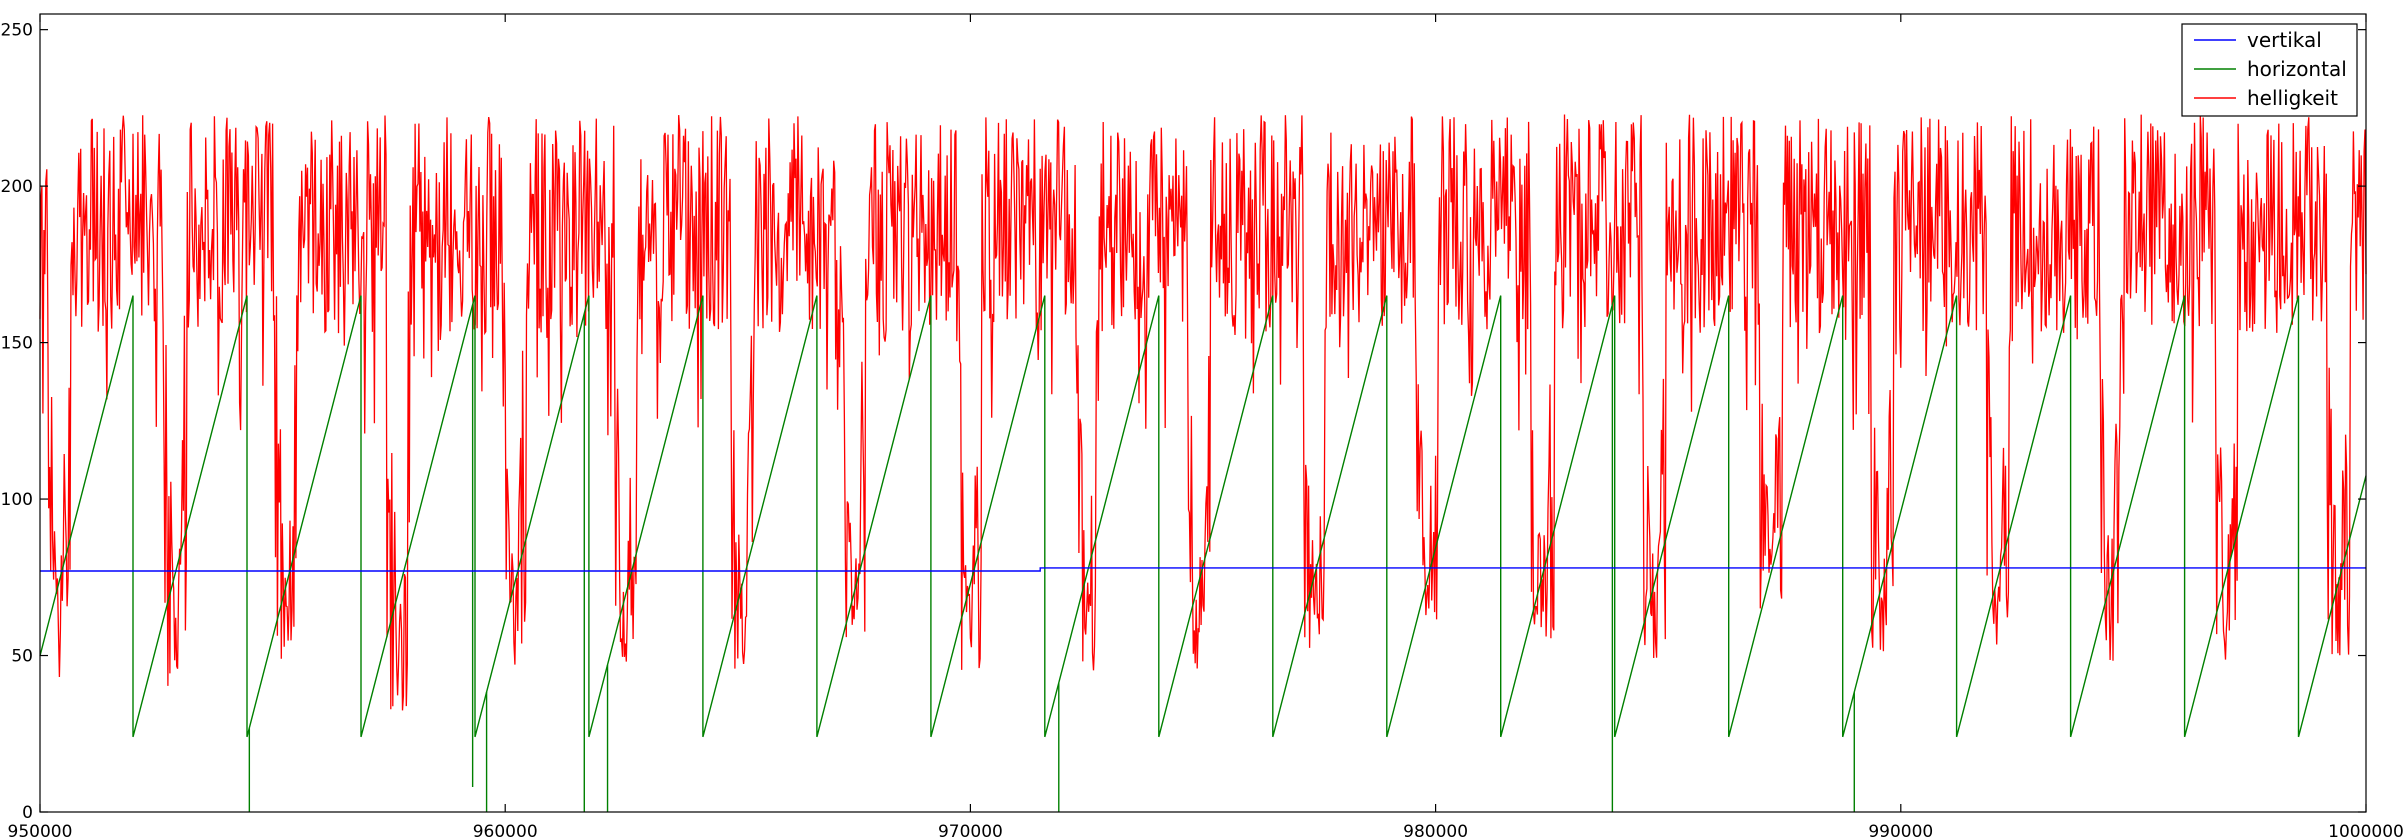  I want to click on y-tick-label: 50, so click(22, 657).